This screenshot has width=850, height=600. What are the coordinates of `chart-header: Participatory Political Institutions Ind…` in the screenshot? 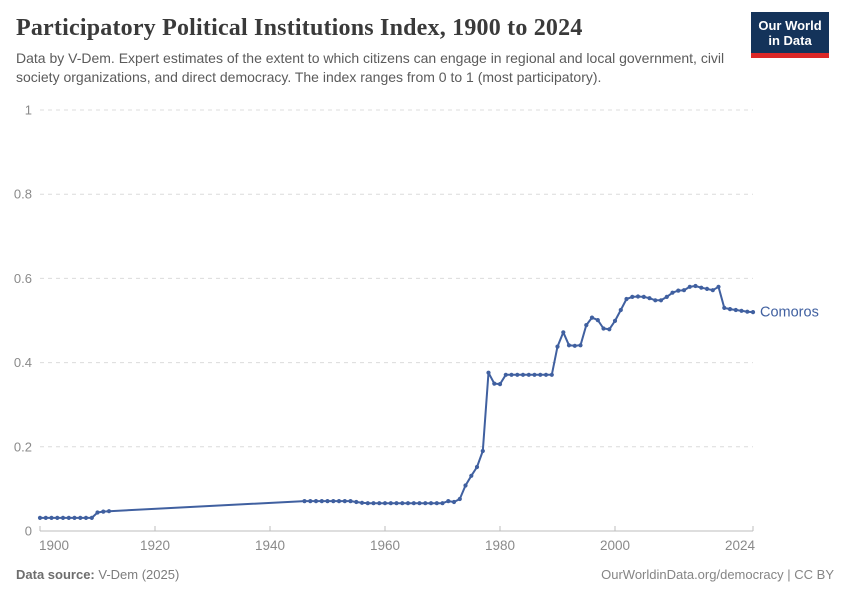 It's located at (425, 49).